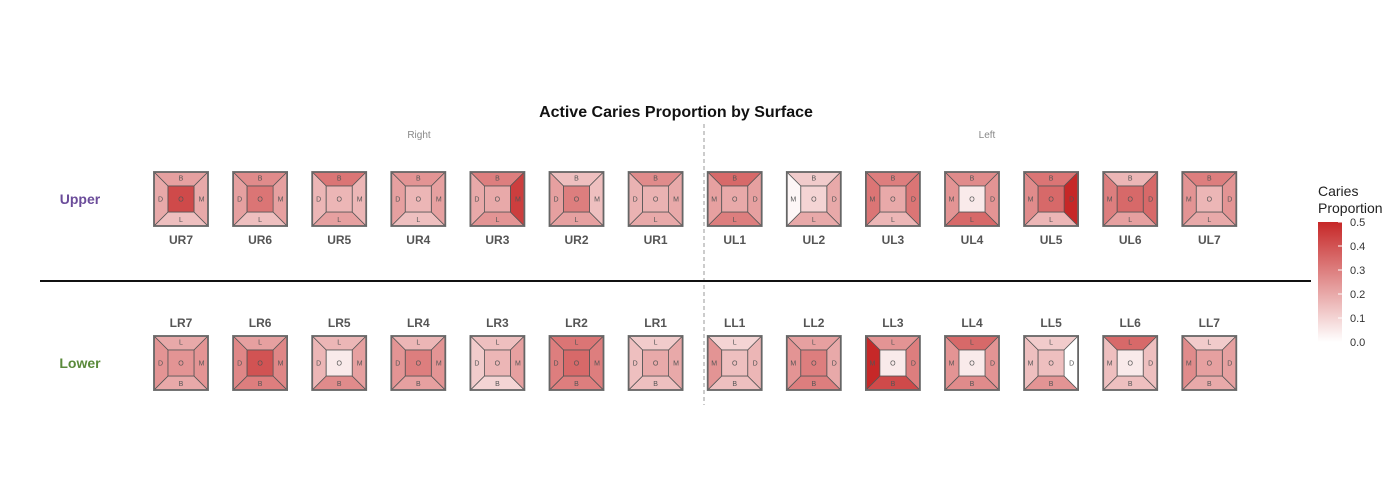 Image resolution: width=1400 pixels, height=500 pixels. Describe the element at coordinates (339, 179) in the screenshot. I see `surface-letter-UR5-B: B` at that location.